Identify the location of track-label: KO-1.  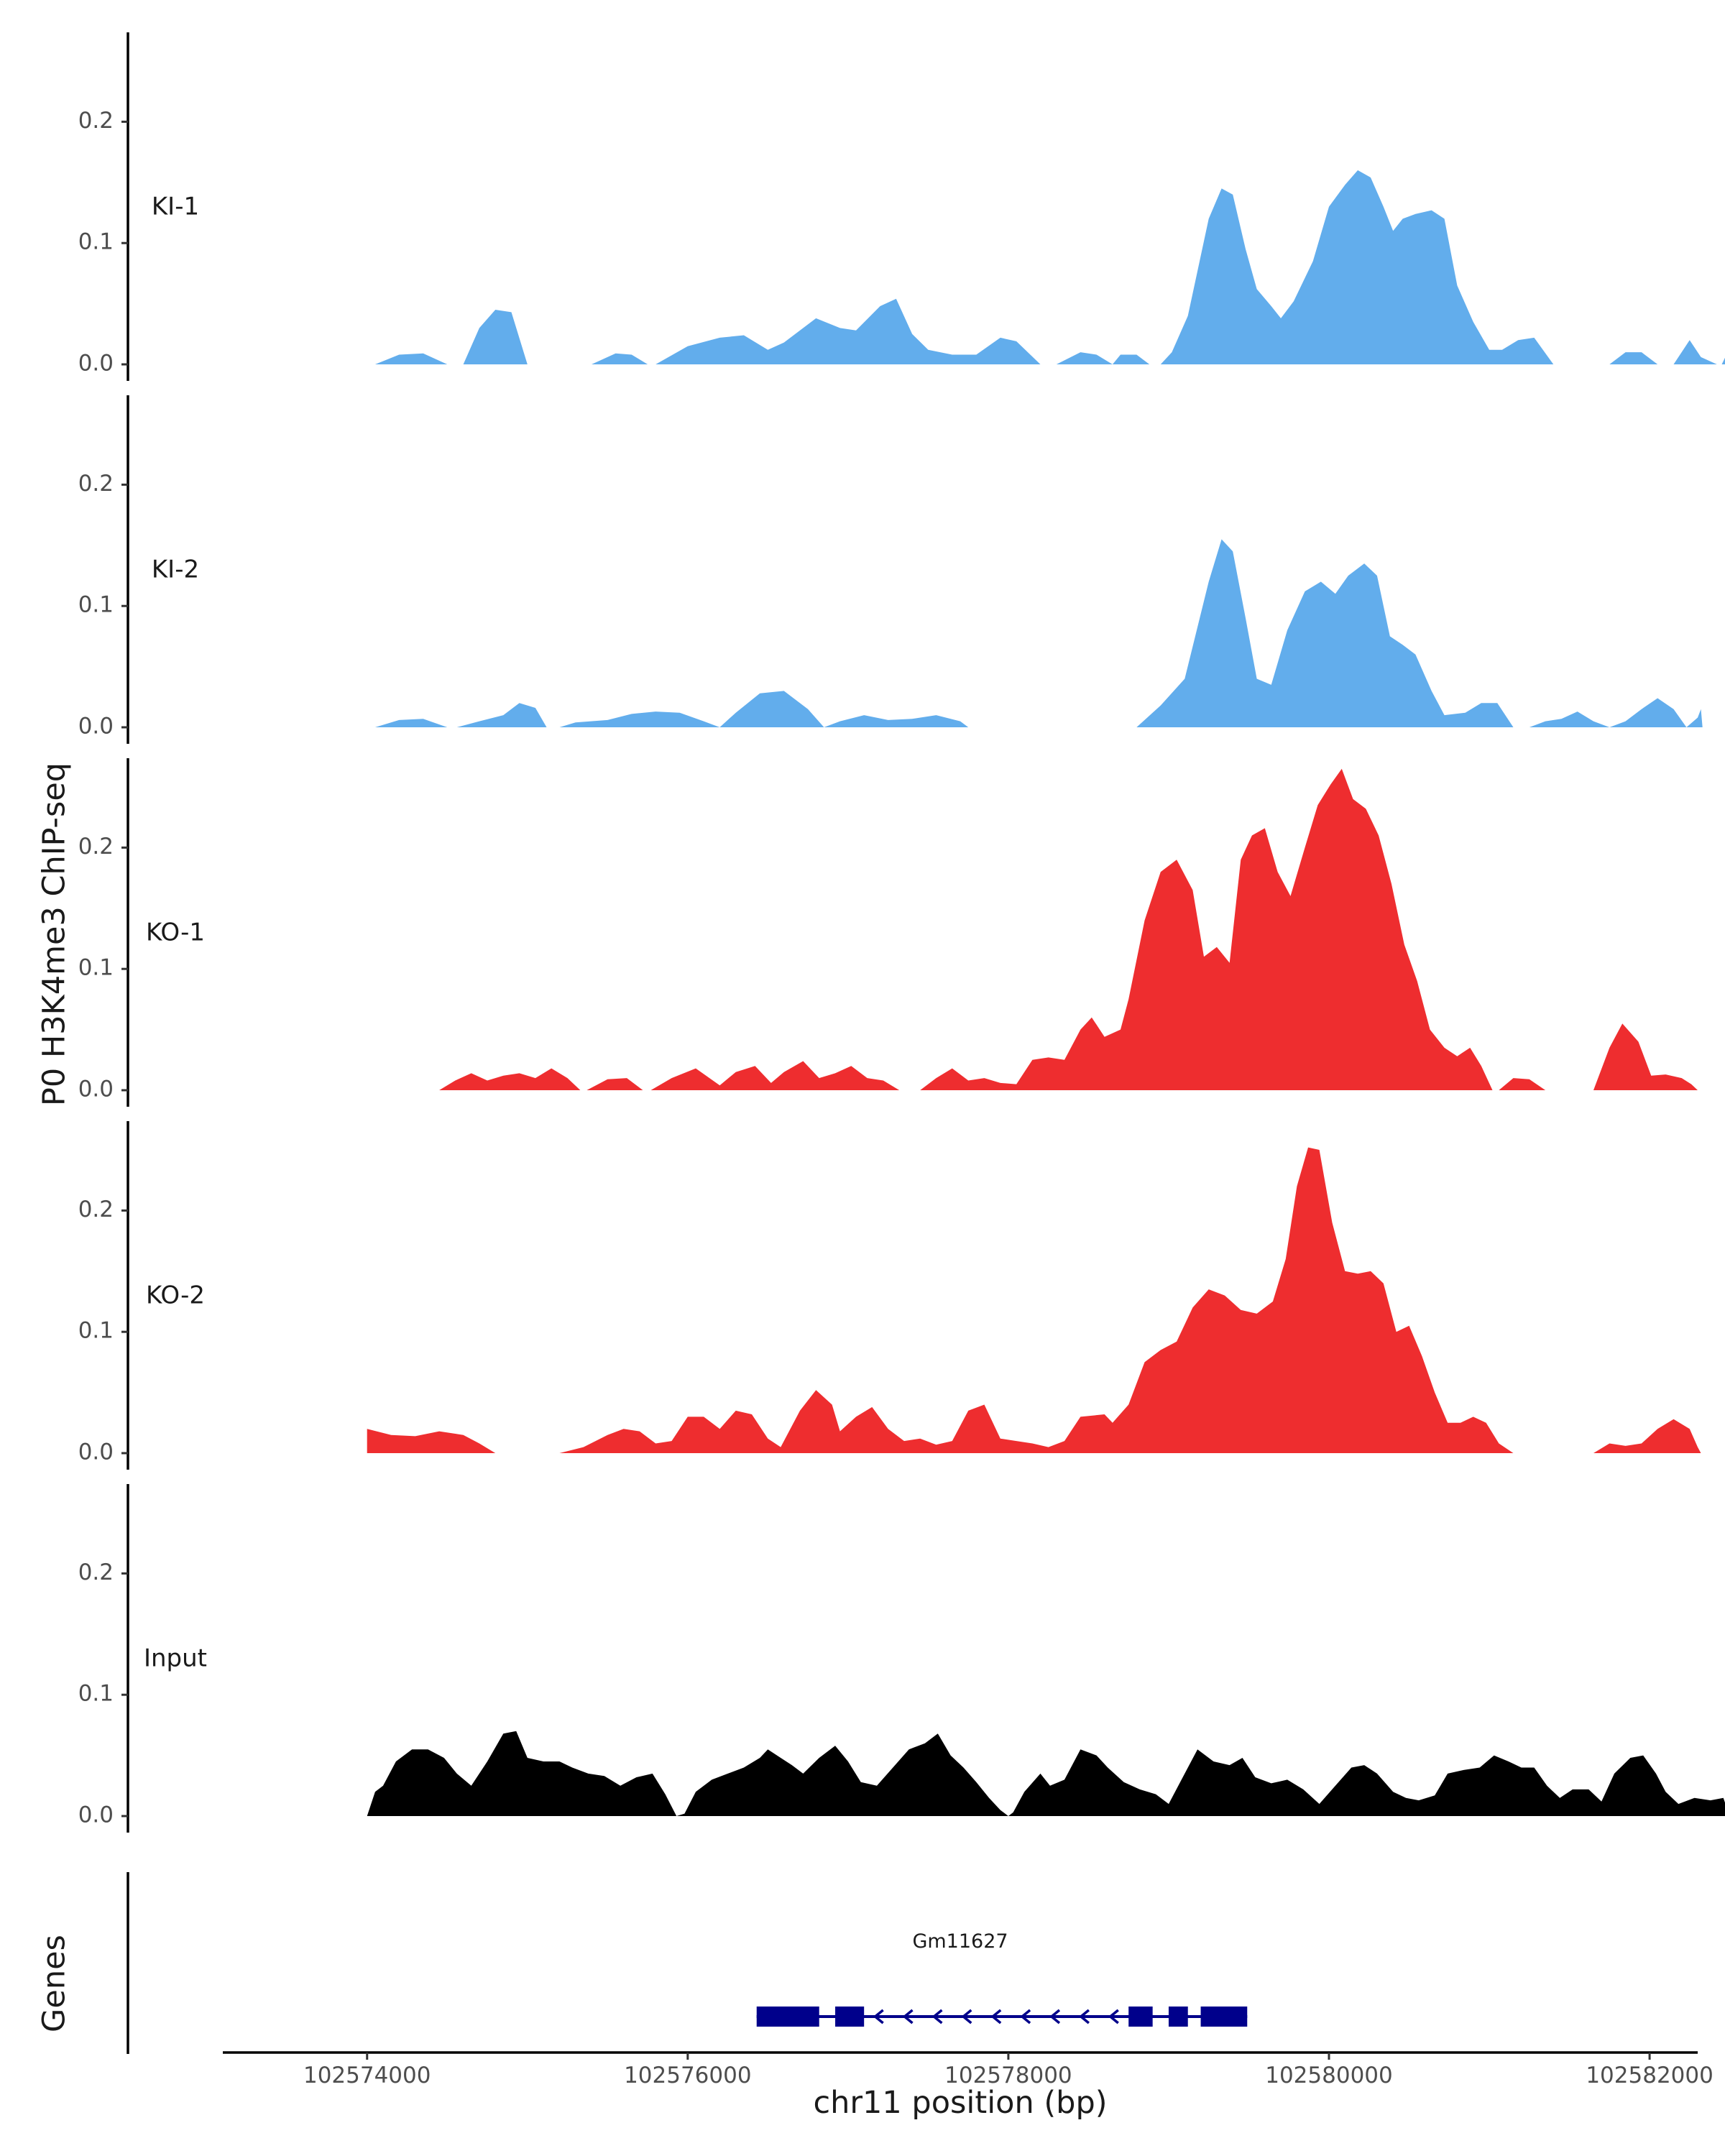
(175, 932).